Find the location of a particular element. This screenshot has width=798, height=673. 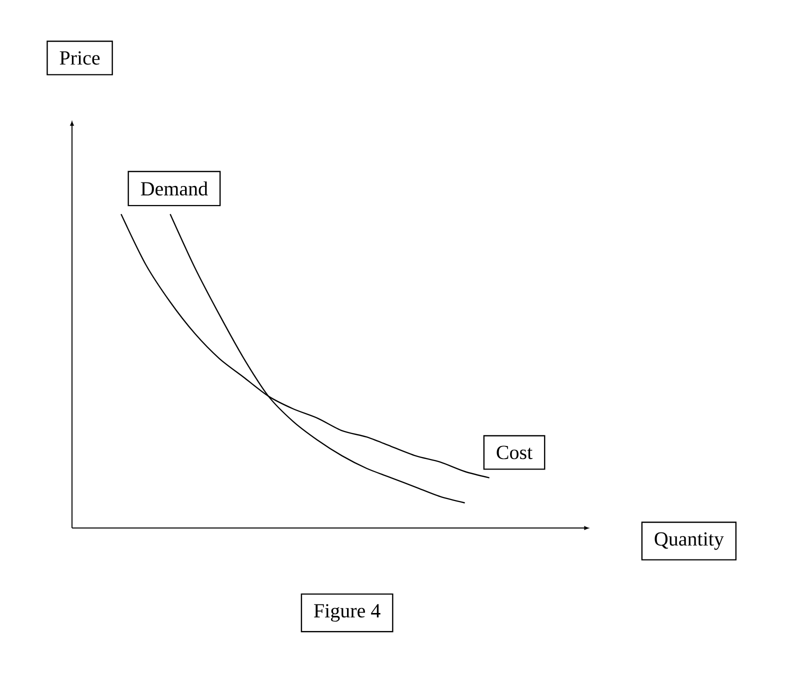

series-label: Cost is located at coordinates (514, 453).